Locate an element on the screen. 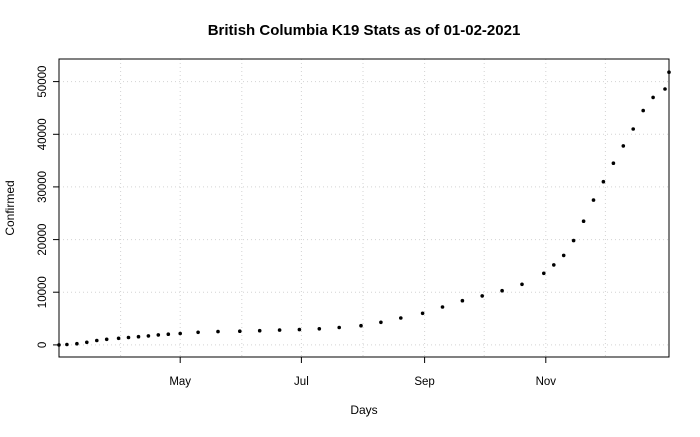 The height and width of the screenshot is (437, 700). y-tick-label: 0 is located at coordinates (43, 345).